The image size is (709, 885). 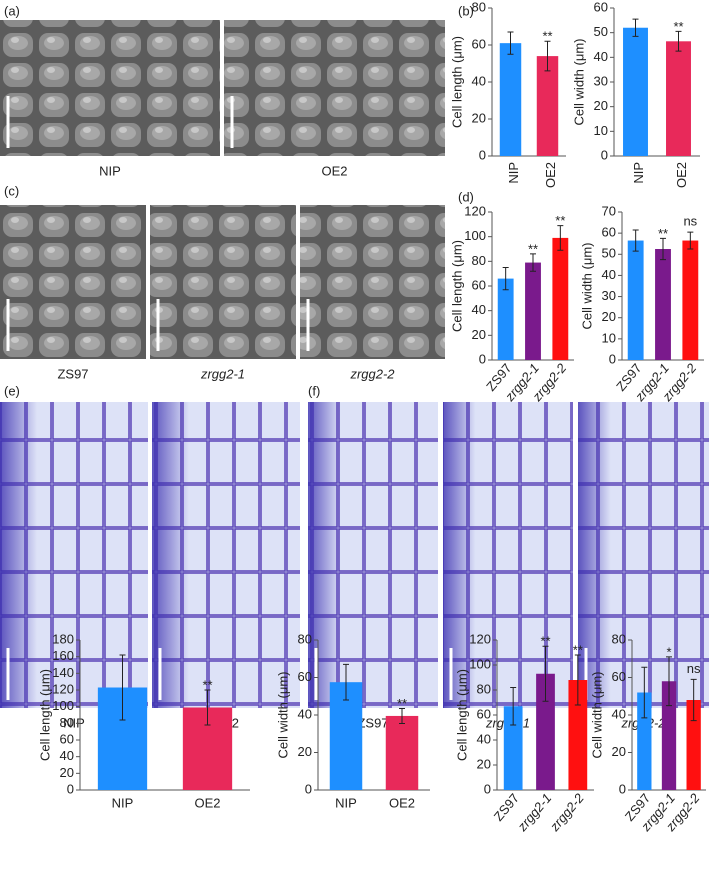 I want to click on x-tick-label: zrgg2-1, so click(x=534, y=812).